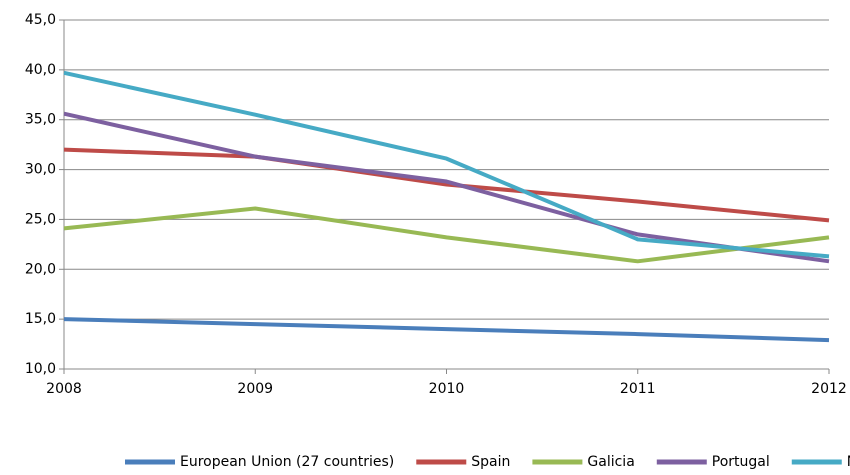  Describe the element at coordinates (40, 120) in the screenshot. I see `y-tick-label: 35,0` at that location.